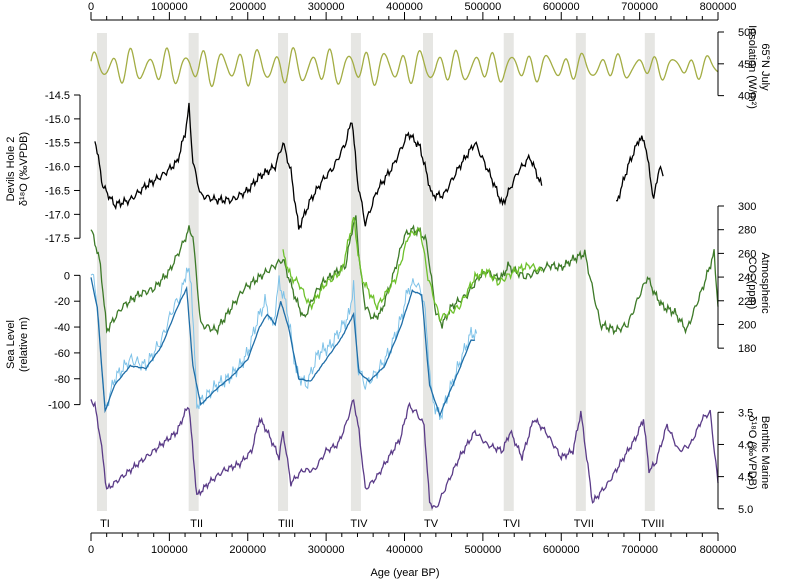  What do you see at coordinates (483, 7) in the screenshot?
I see `top-axis-tick-label-5: 500000` at bounding box center [483, 7].